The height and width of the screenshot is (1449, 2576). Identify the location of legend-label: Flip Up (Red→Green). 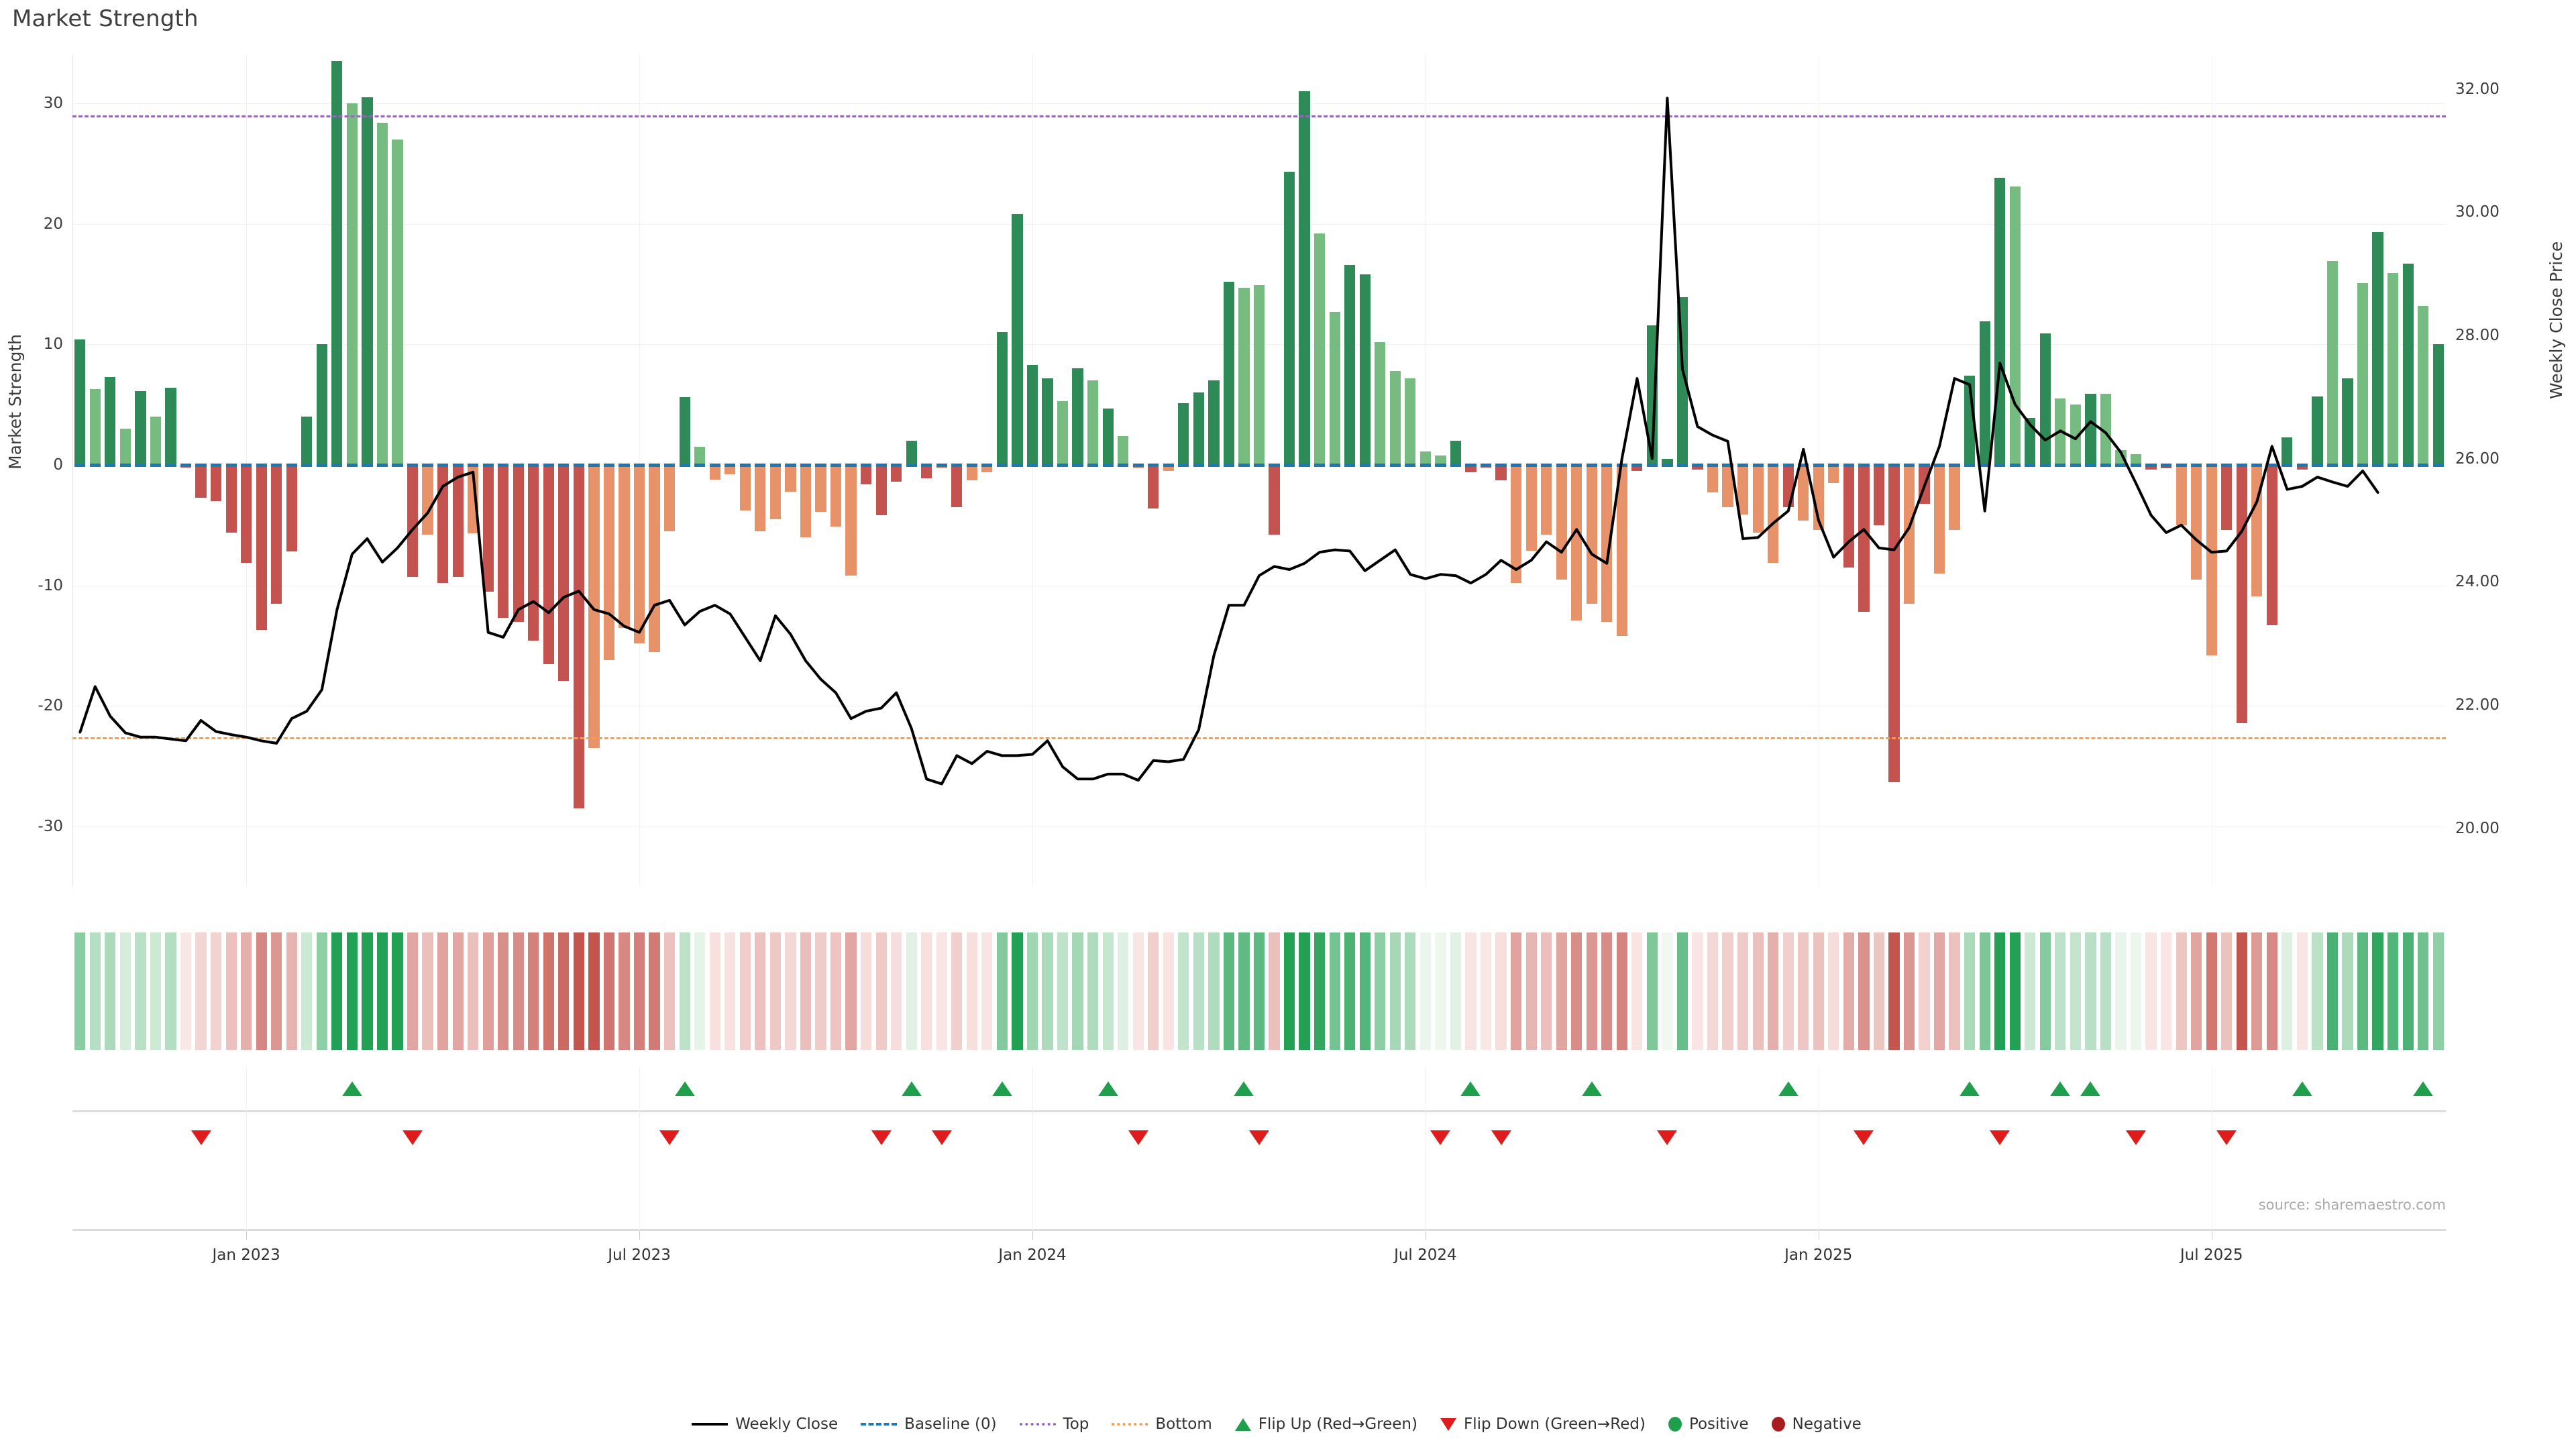
(1337, 1424).